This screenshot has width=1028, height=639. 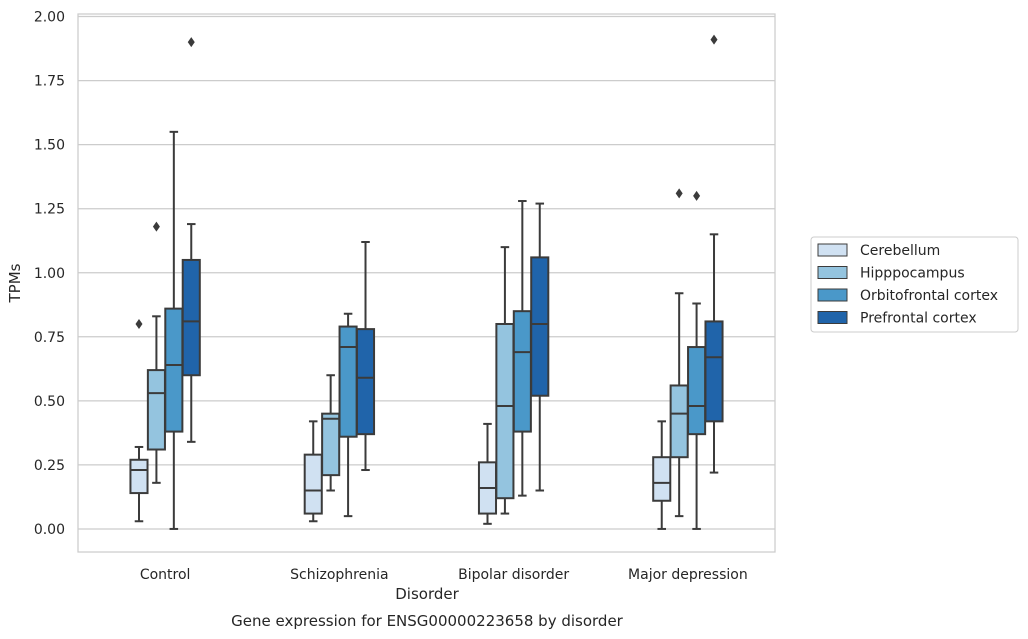 What do you see at coordinates (49, 402) in the screenshot?
I see `y-tick-label: 0.50` at bounding box center [49, 402].